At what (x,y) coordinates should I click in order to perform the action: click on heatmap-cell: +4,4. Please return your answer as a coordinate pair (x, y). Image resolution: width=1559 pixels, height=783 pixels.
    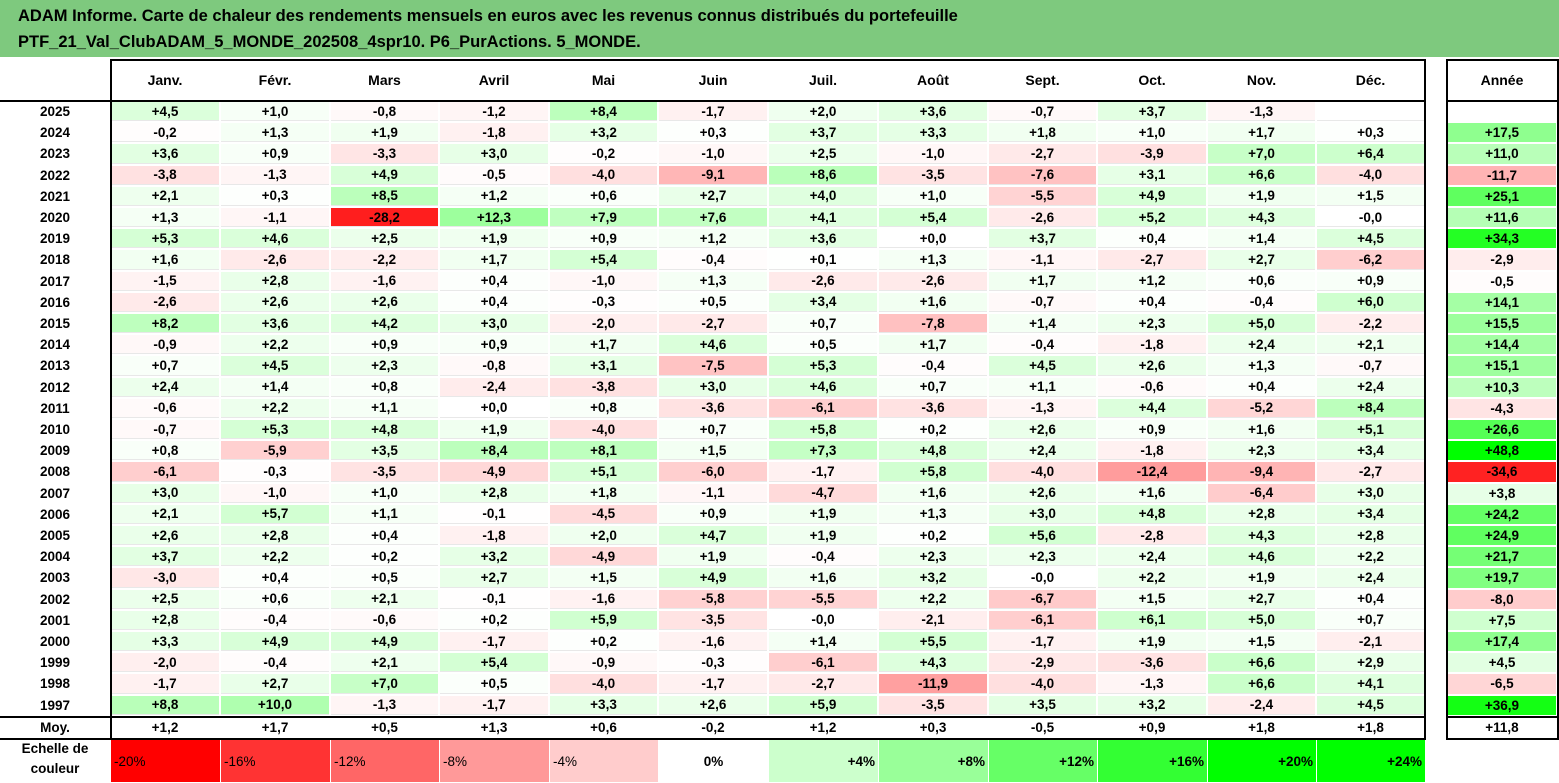
    Looking at the image, I should click on (1152, 408).